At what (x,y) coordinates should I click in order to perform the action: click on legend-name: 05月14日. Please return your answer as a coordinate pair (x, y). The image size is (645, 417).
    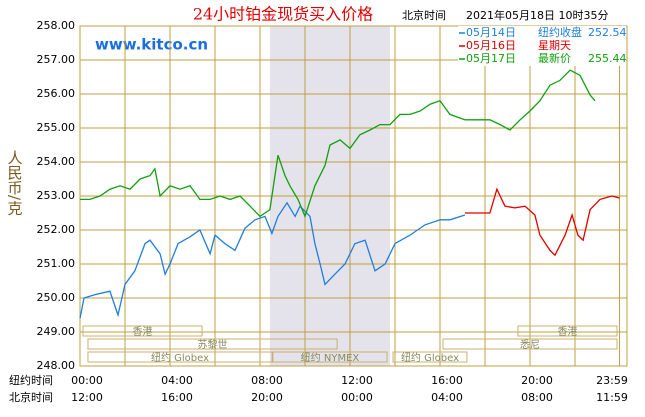
    Looking at the image, I should click on (491, 32).